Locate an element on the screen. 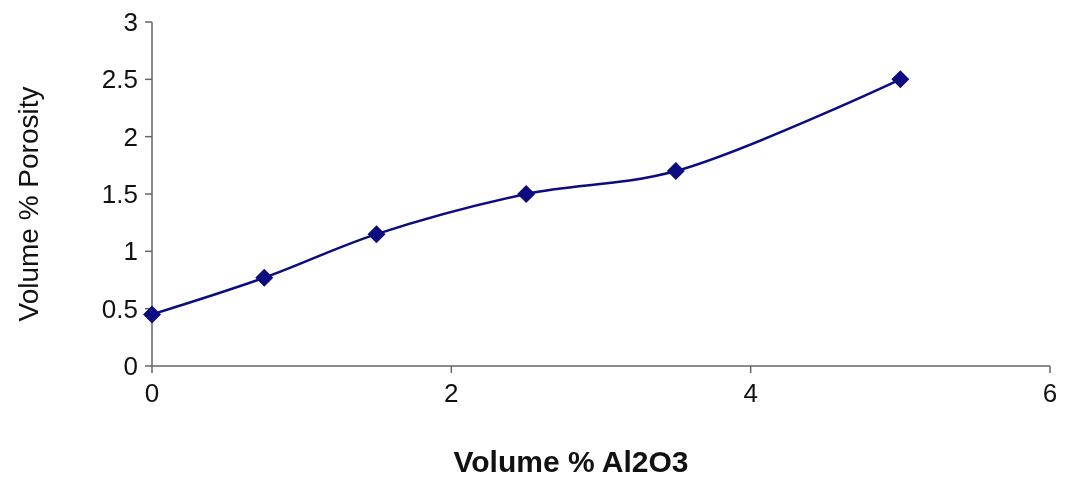 Image resolution: width=1068 pixels, height=484 pixels. x-tick-label: 6 is located at coordinates (1050, 393).